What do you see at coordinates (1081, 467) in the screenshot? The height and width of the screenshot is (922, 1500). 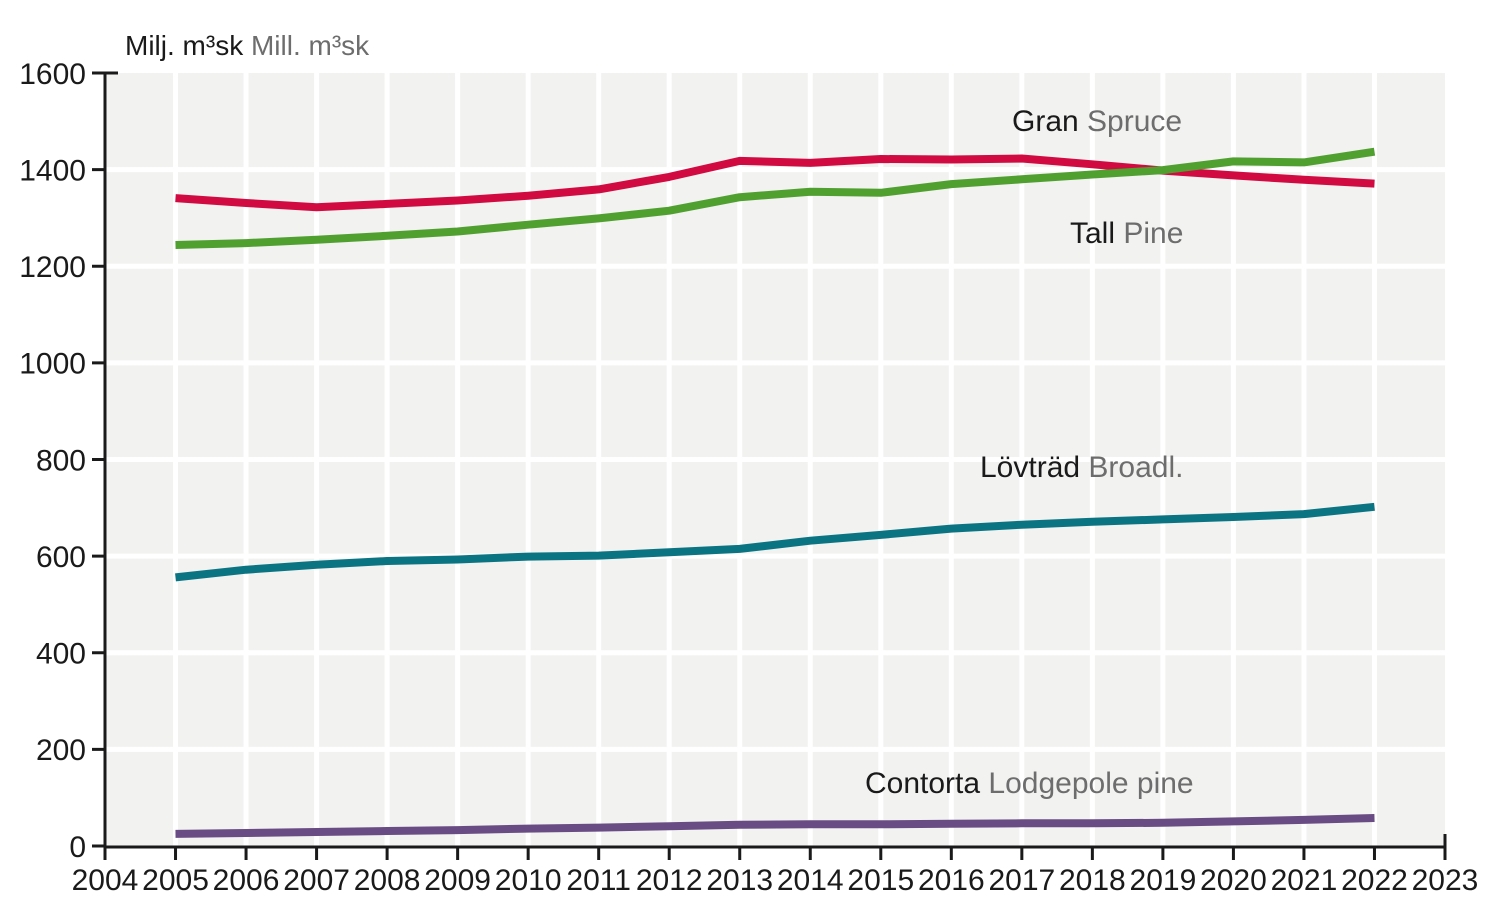 I see `series-label-lovtrad: Lövträd Broadl.` at bounding box center [1081, 467].